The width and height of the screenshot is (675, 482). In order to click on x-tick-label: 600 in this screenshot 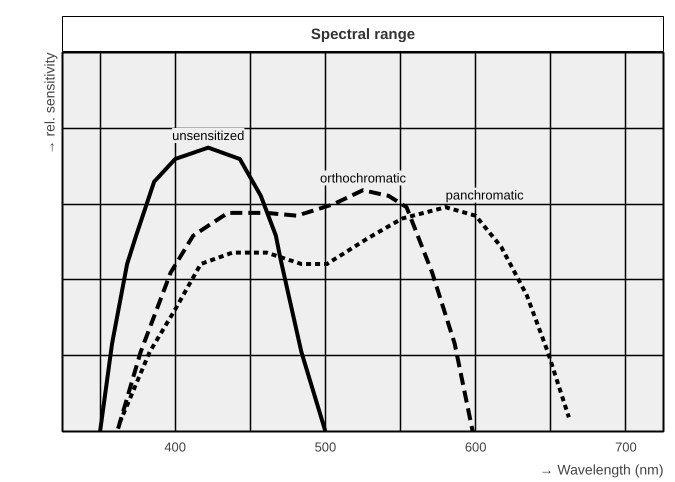, I will do `click(475, 447)`.